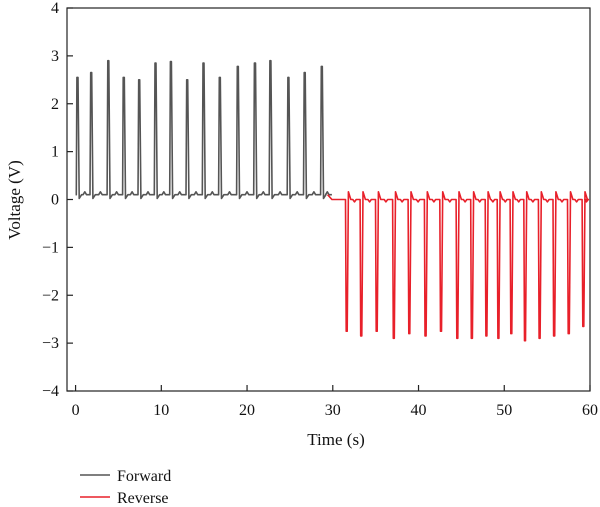 The width and height of the screenshot is (600, 507). What do you see at coordinates (161, 410) in the screenshot?
I see `x-tick-label-1: 10` at bounding box center [161, 410].